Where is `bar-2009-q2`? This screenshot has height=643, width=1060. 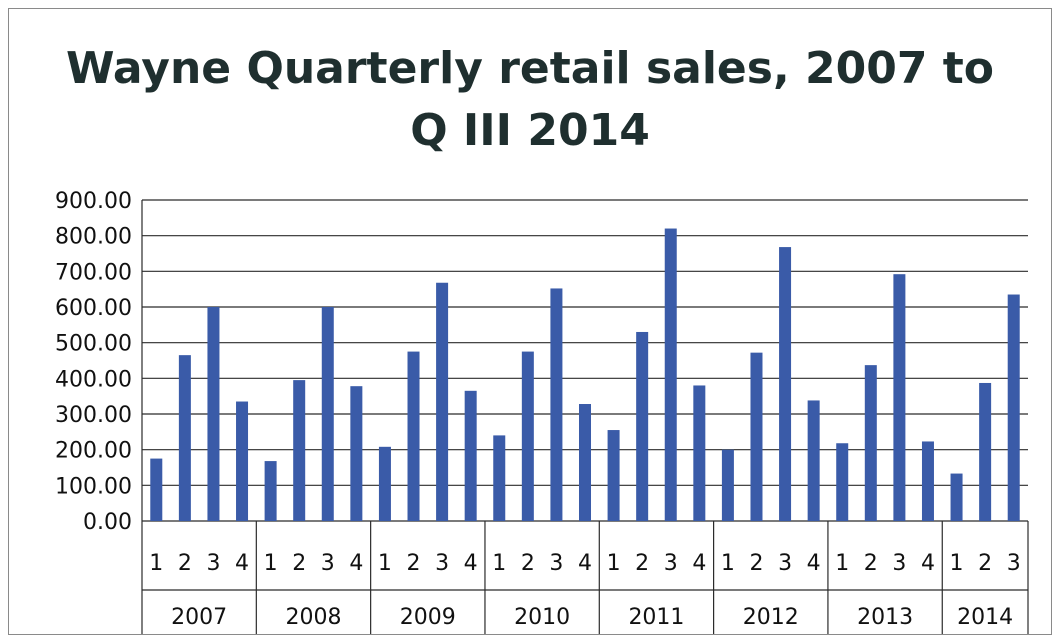 bar-2009-q2 is located at coordinates (413, 436).